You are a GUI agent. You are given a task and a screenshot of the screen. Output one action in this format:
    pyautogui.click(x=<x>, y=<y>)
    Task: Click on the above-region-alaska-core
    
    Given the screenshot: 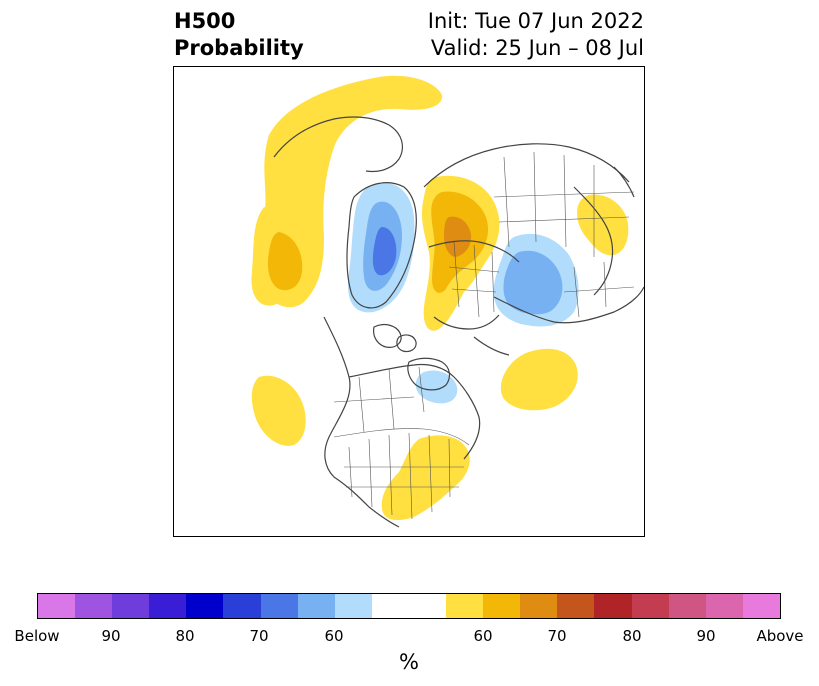 What is the action you would take?
    pyautogui.click(x=285, y=261)
    